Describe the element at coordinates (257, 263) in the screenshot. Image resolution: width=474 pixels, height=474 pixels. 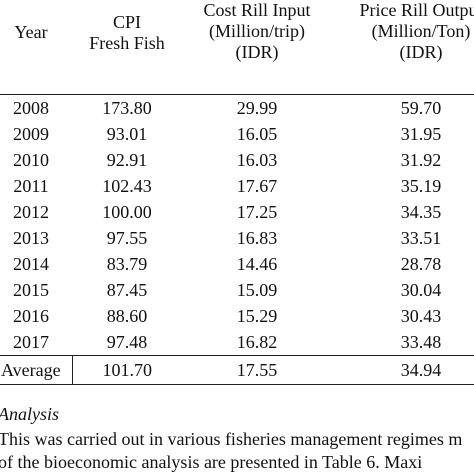
I see `cell-cost: 14.46` at that location.